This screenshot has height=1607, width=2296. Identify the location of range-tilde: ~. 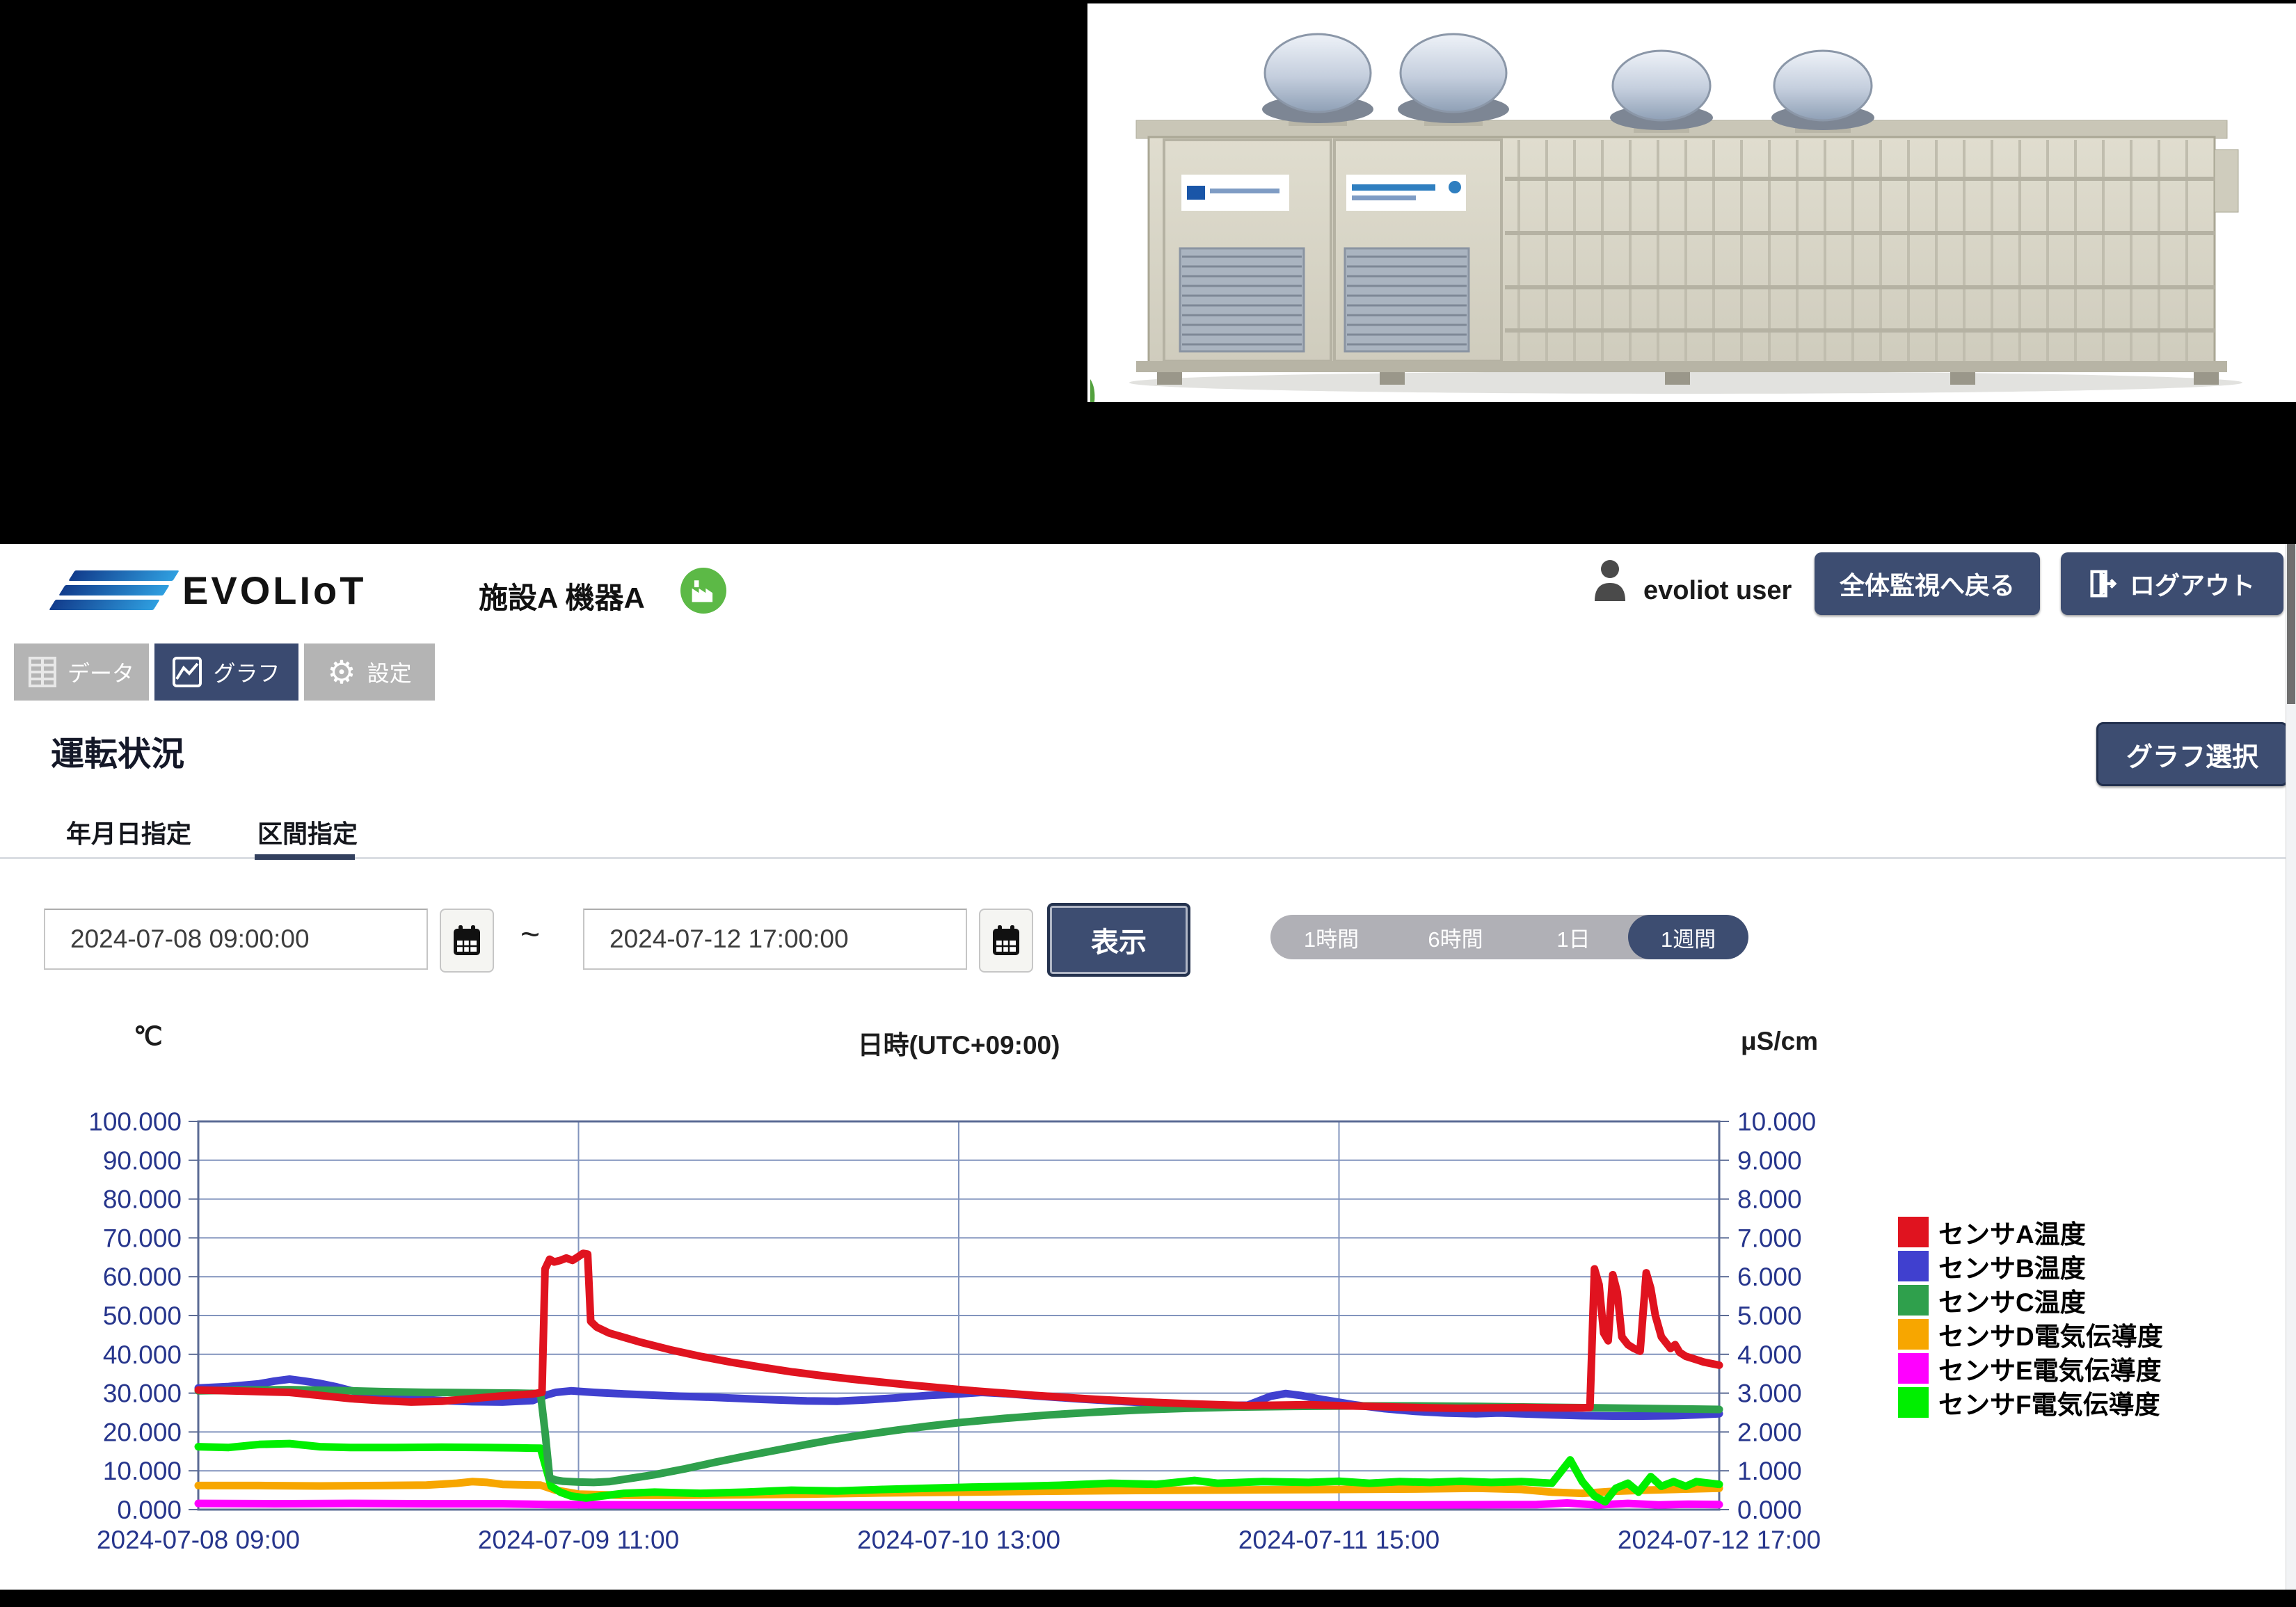
(530, 934).